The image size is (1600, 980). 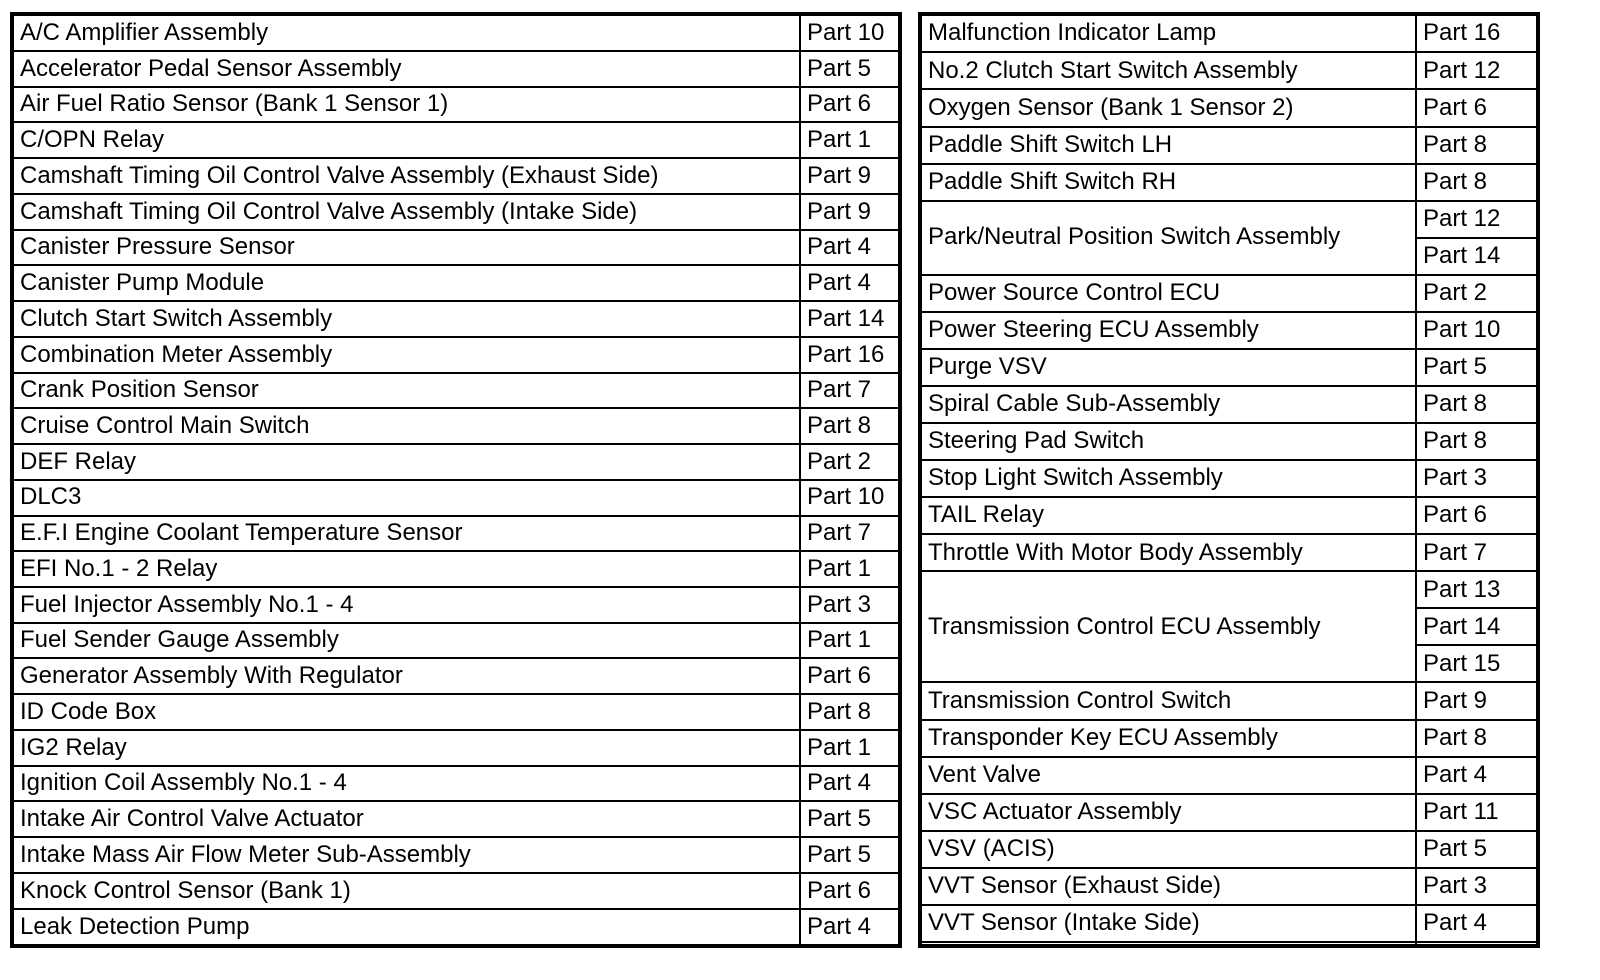 What do you see at coordinates (406, 497) in the screenshot?
I see `component-name-cell: DLC3` at bounding box center [406, 497].